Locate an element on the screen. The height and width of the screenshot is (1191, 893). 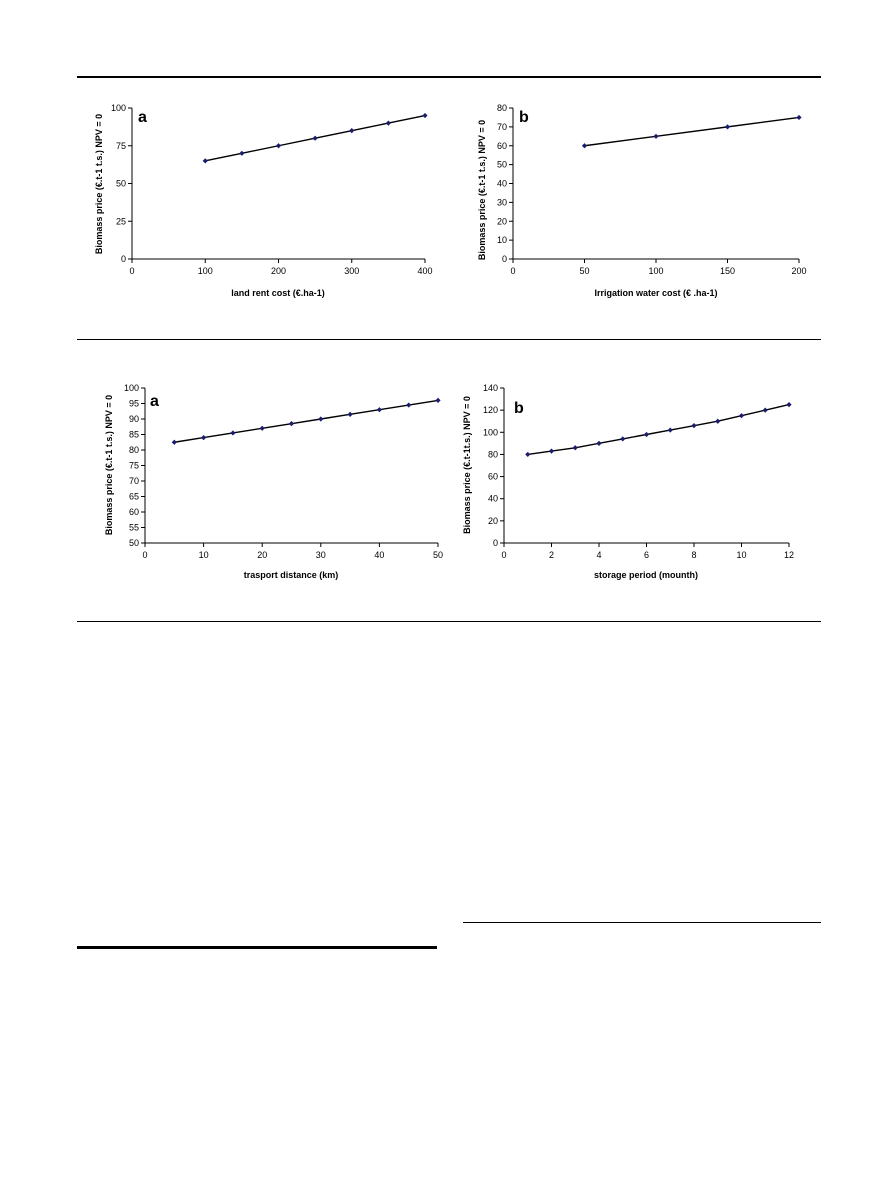
x-tick-label: 400 is located at coordinates (424, 271).